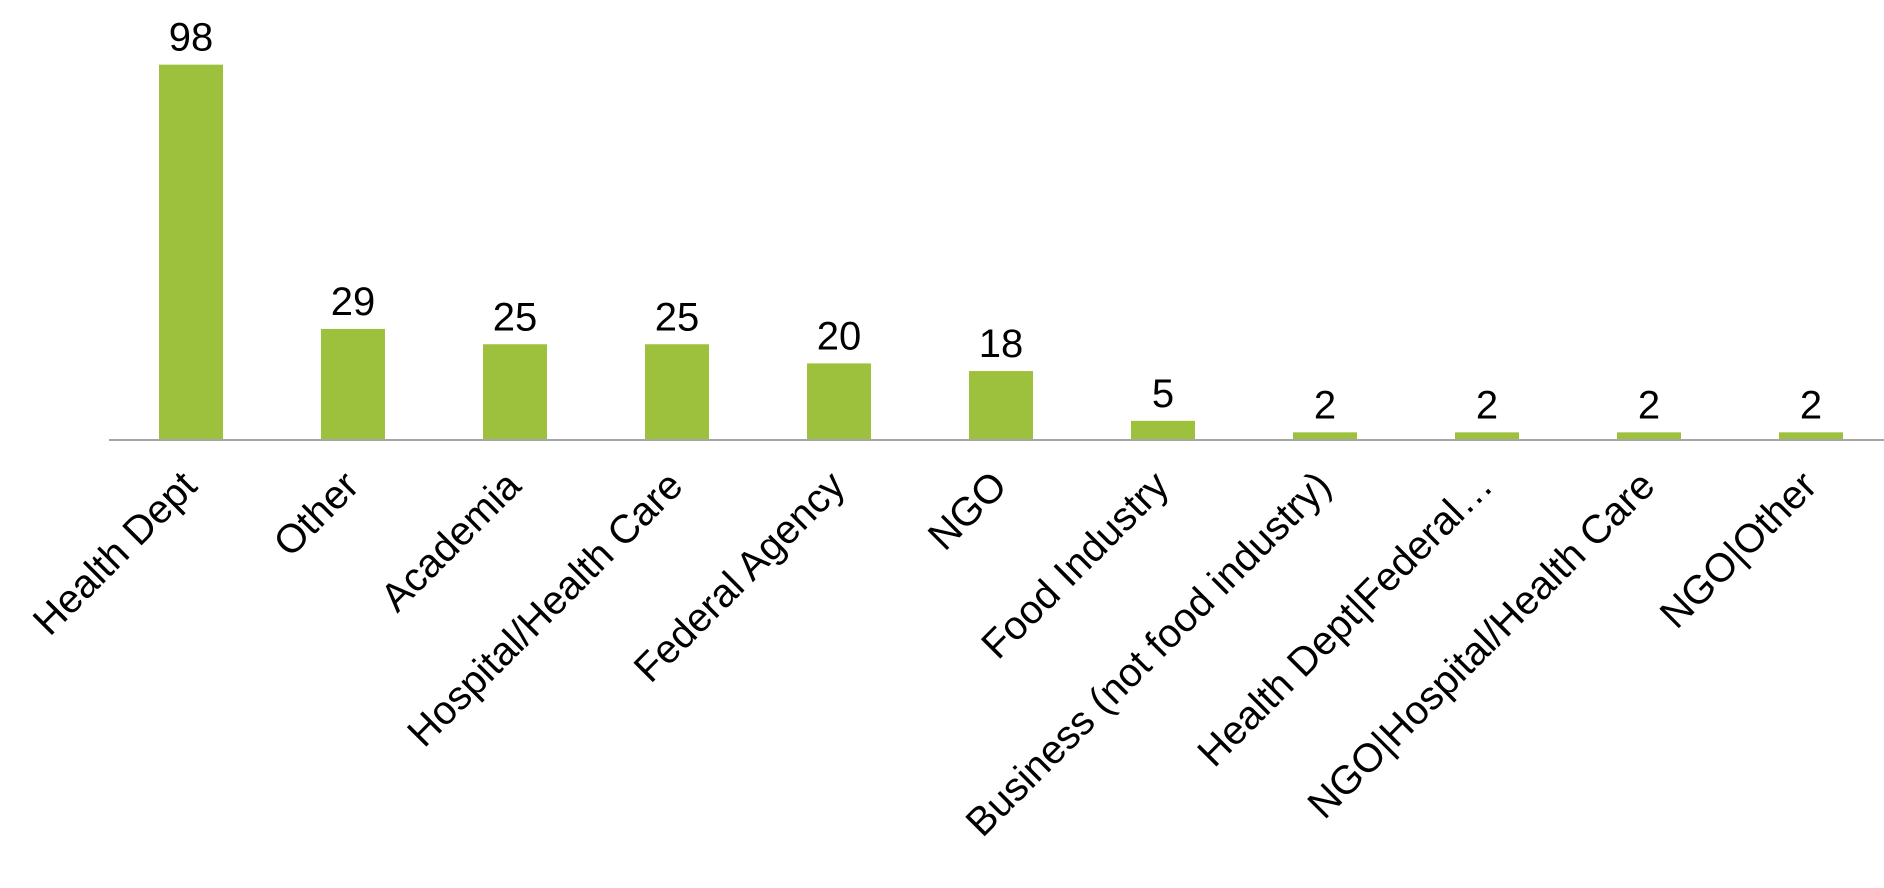  I want to click on data-label: 20, so click(839, 336).